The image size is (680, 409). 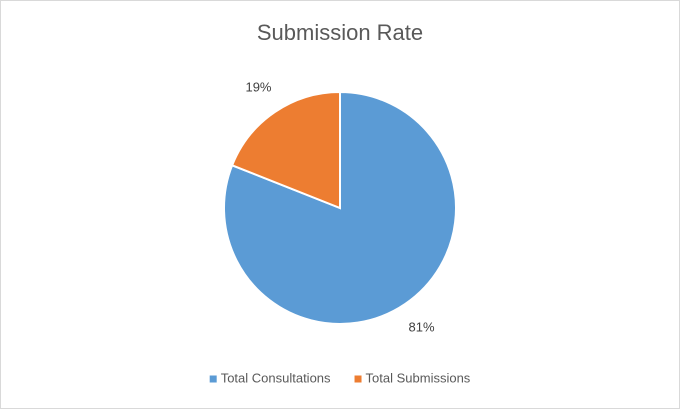 What do you see at coordinates (421, 326) in the screenshot?
I see `data-label: 81%` at bounding box center [421, 326].